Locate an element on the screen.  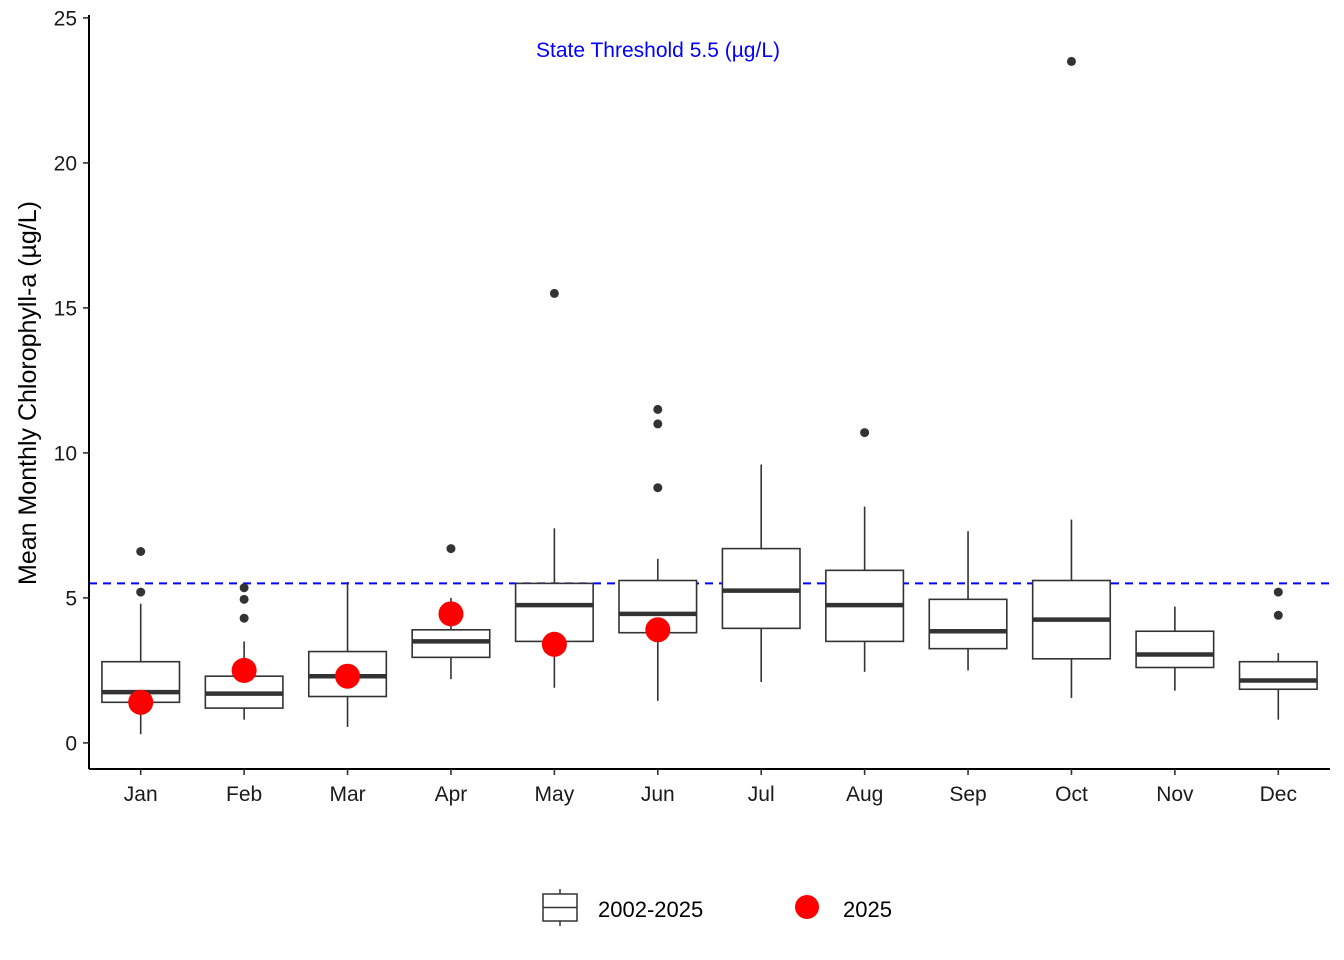
box-feb is located at coordinates (244, 651).